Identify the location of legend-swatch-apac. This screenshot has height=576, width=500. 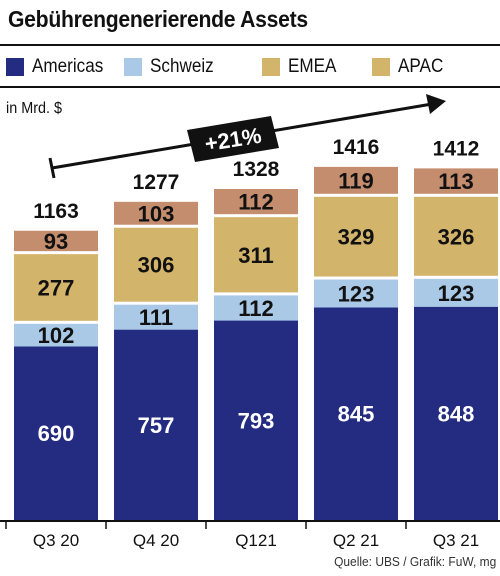
(381, 67).